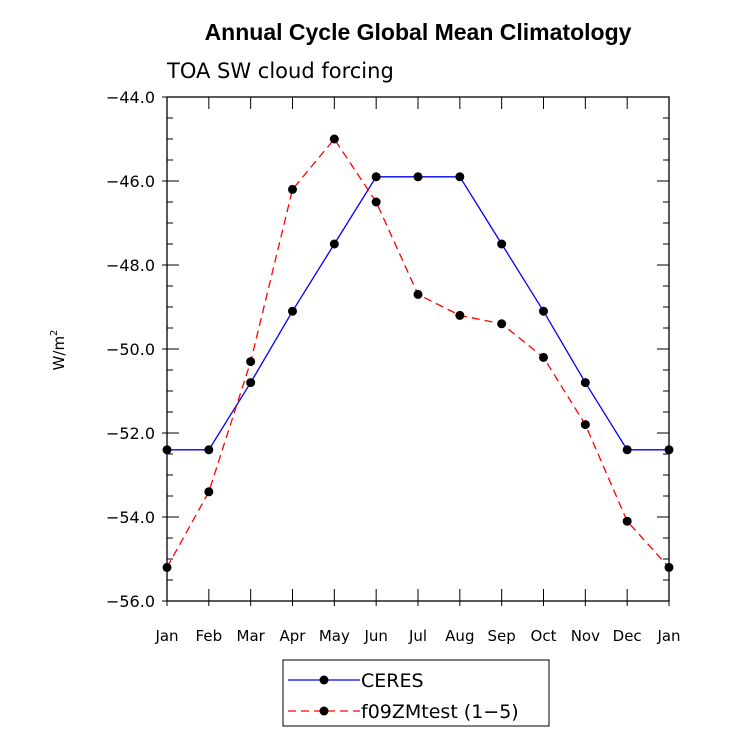 This screenshot has height=734, width=733. Describe the element at coordinates (418, 32) in the screenshot. I see `chart-title: Annual Cycle Global Mean Climatology` at that location.